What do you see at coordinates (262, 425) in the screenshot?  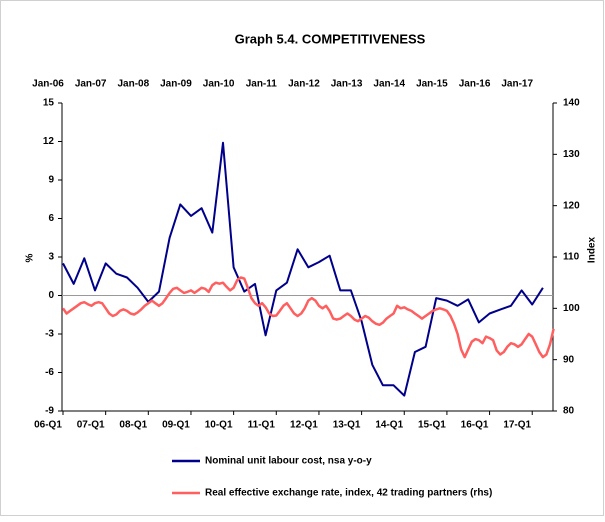 I see `x-tick-label: 11-Q1` at bounding box center [262, 425].